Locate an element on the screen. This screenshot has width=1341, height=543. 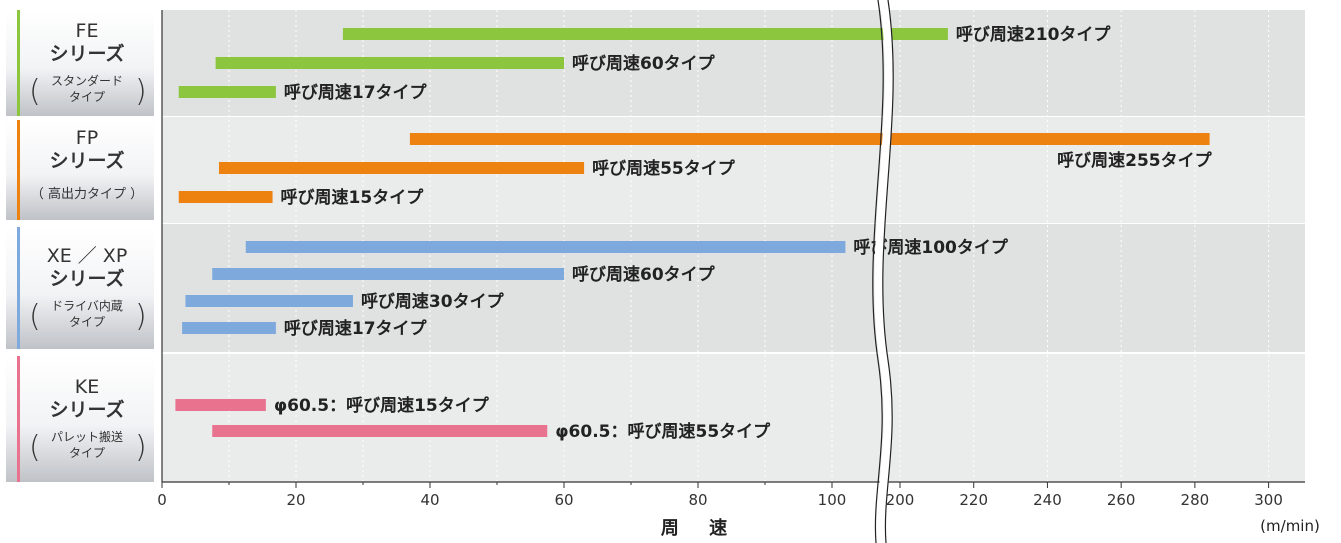
group-name: FP is located at coordinates (87, 138).